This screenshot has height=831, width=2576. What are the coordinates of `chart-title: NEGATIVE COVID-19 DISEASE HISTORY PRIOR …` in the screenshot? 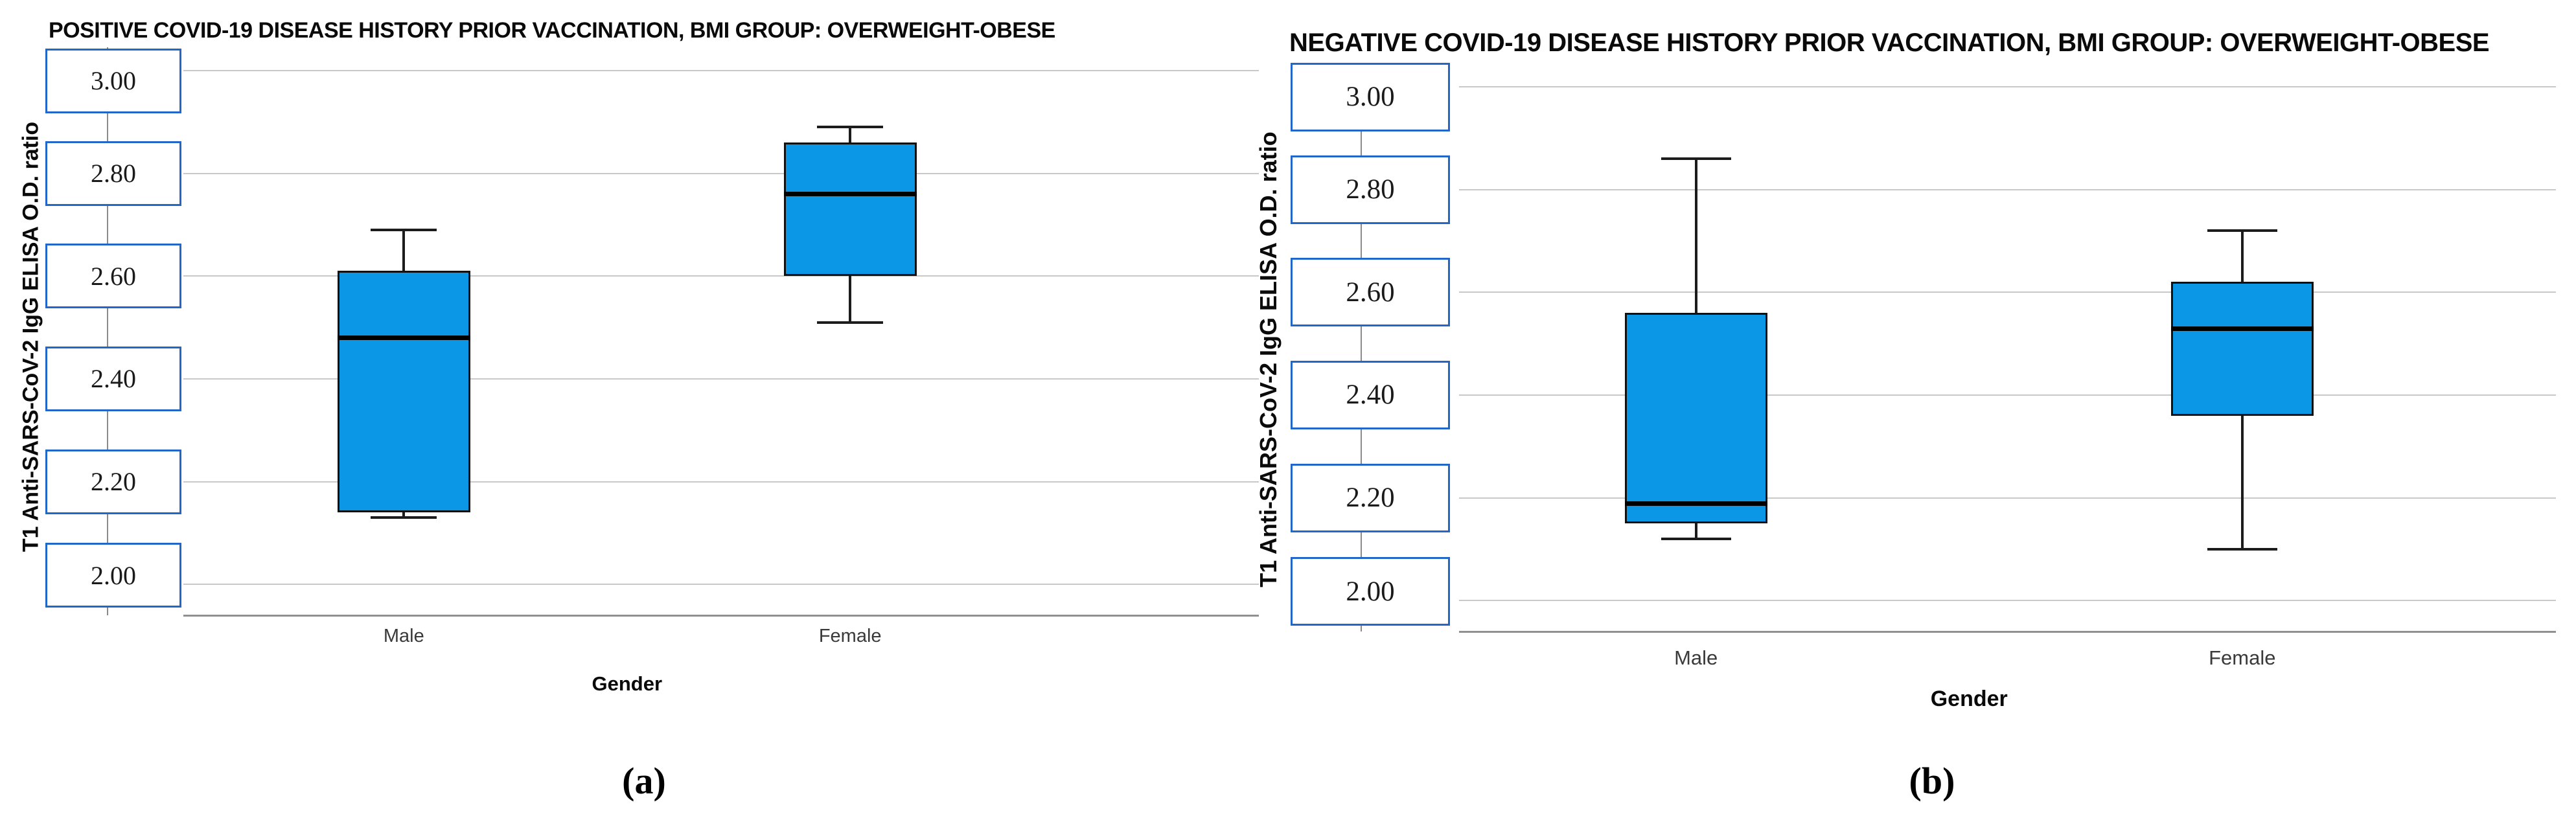 It's located at (1889, 42).